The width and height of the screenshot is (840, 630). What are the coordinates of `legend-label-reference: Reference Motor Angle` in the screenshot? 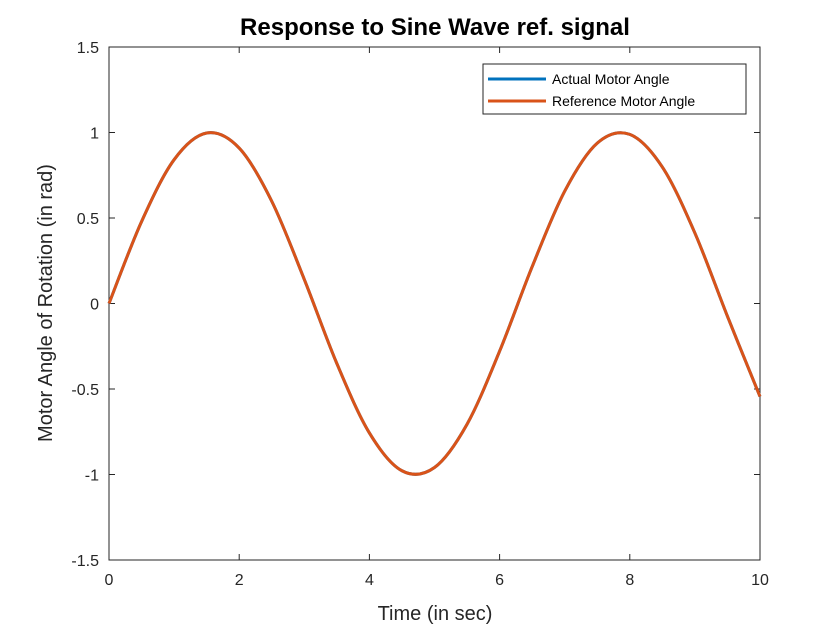 It's located at (623, 101).